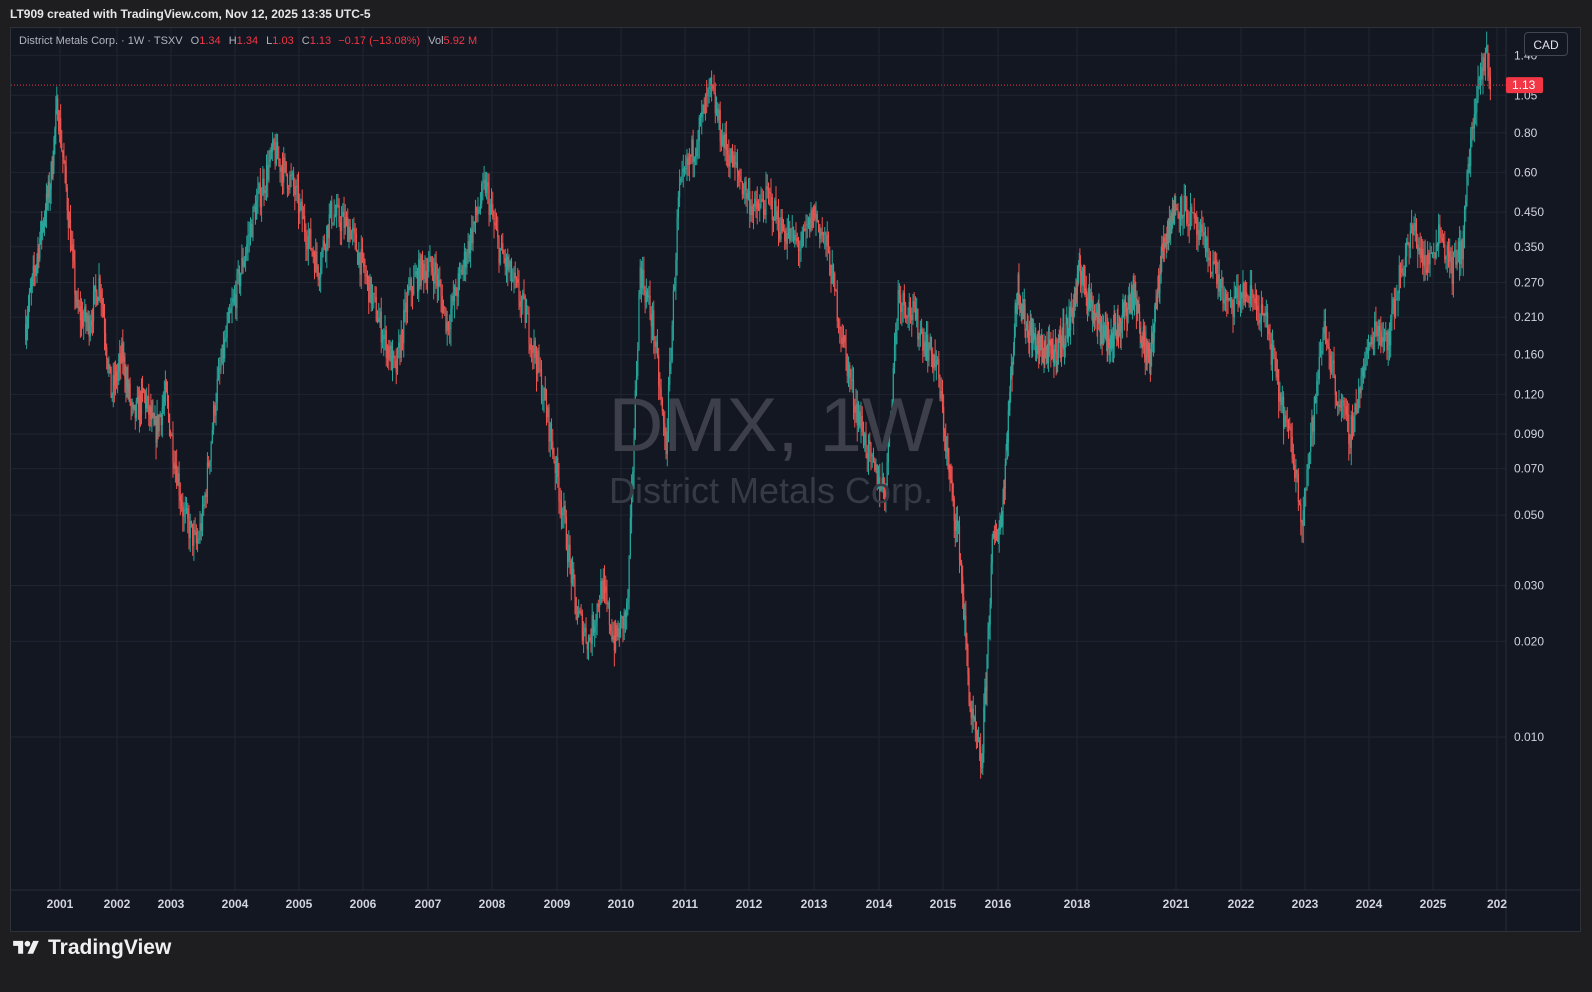  Describe the element at coordinates (117, 904) in the screenshot. I see `x-tick-label: 2002` at that location.